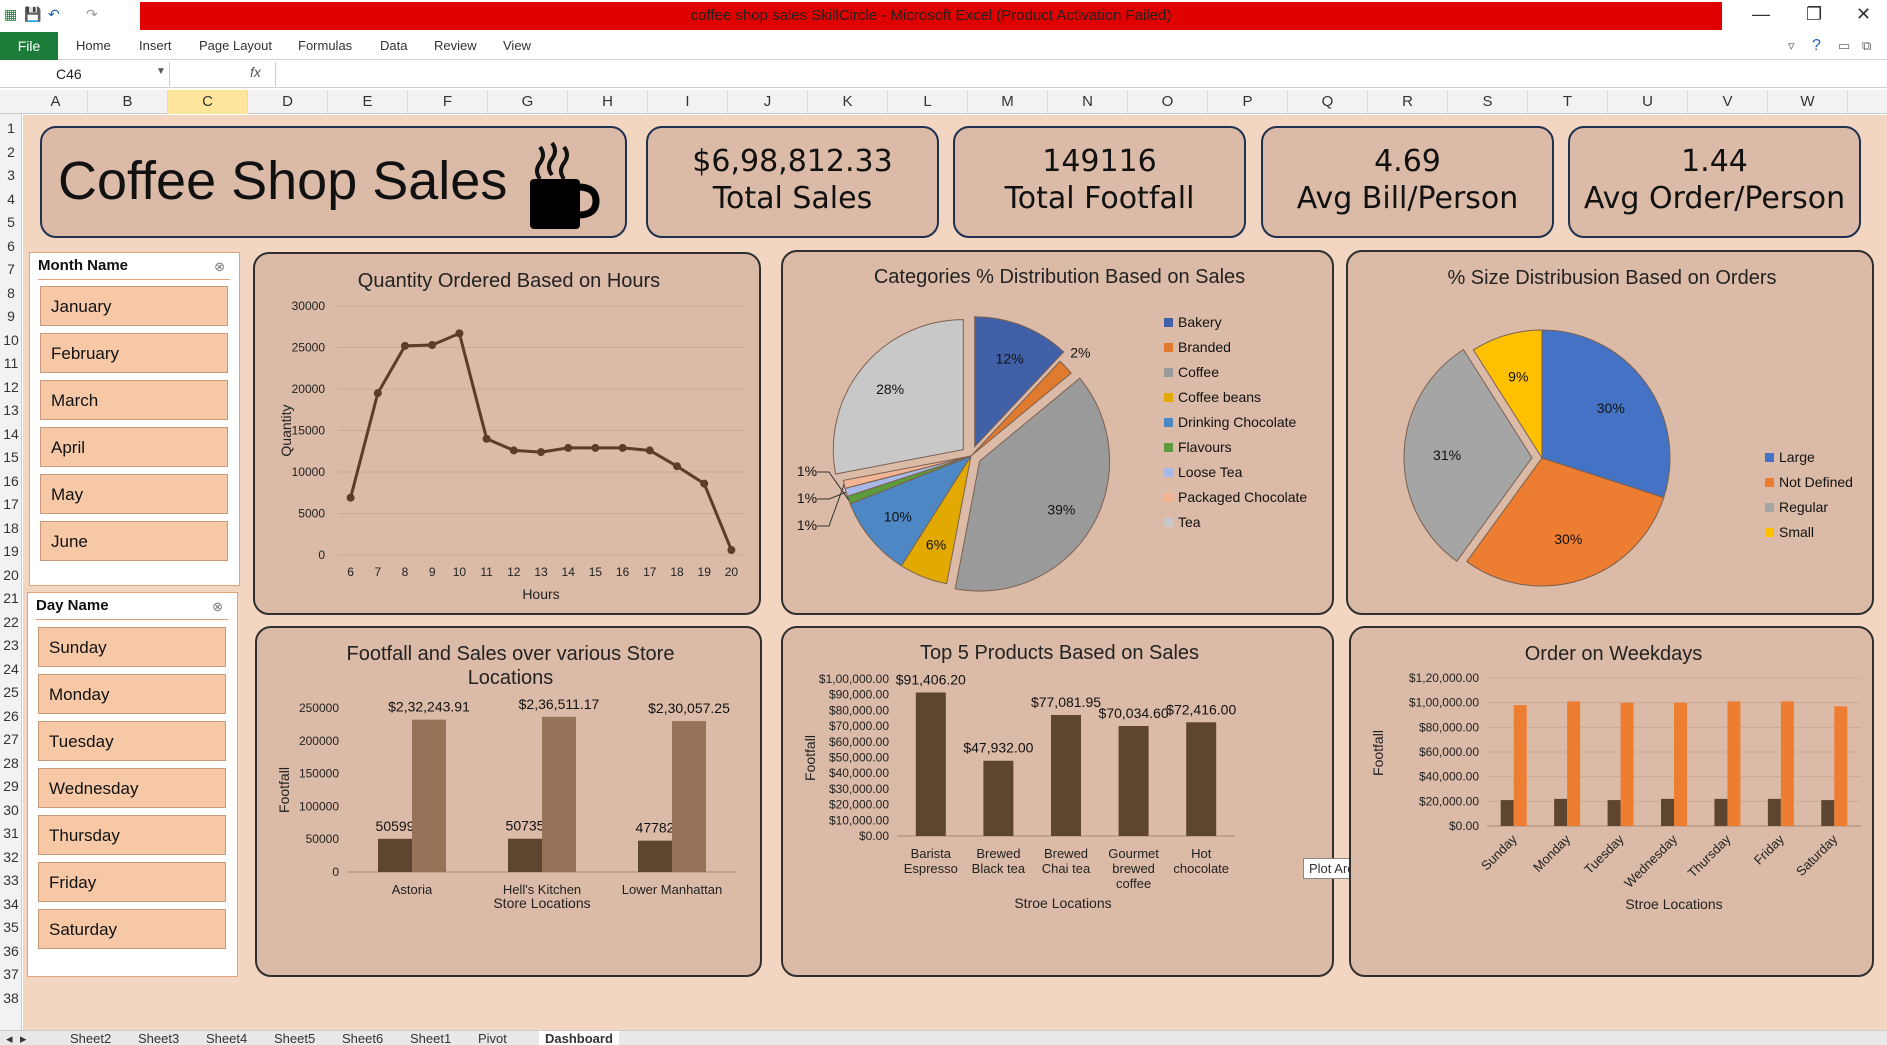 The image size is (1887, 1045). What do you see at coordinates (56, 102) in the screenshot?
I see `column-header: A` at bounding box center [56, 102].